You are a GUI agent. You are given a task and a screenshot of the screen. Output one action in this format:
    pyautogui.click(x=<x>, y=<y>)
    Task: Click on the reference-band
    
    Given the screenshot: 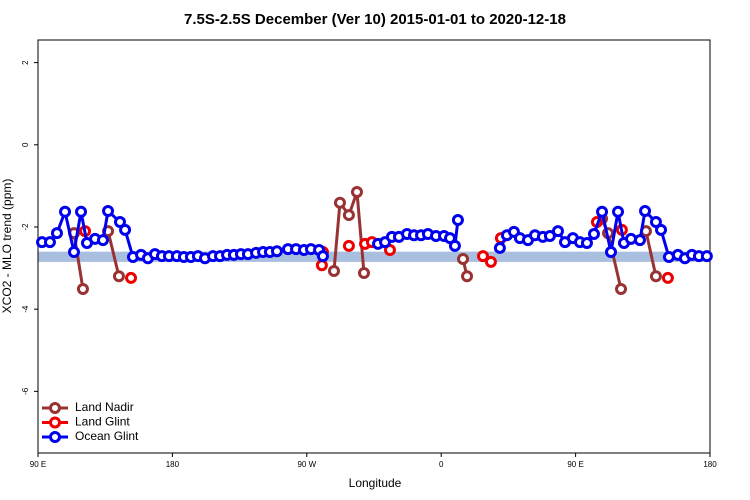 What is the action you would take?
    pyautogui.click(x=374, y=256)
    